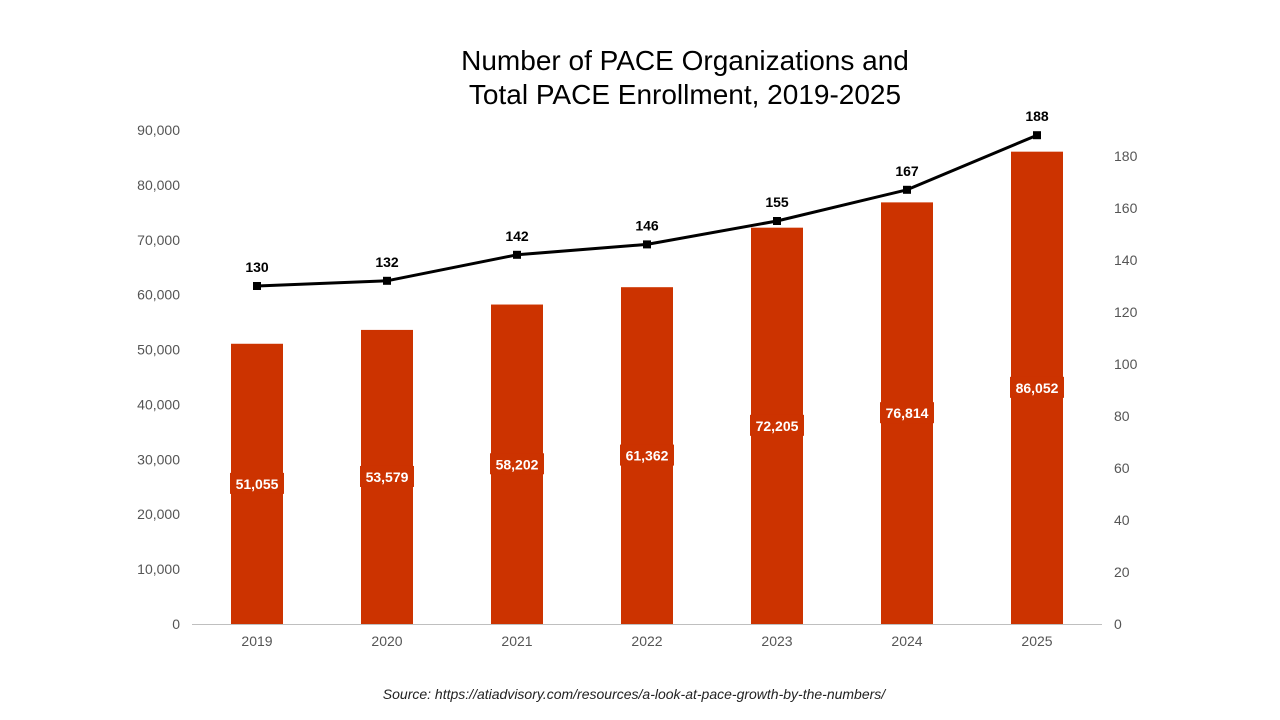  What do you see at coordinates (1126, 260) in the screenshot?
I see `y-right-tick-label: 140` at bounding box center [1126, 260].